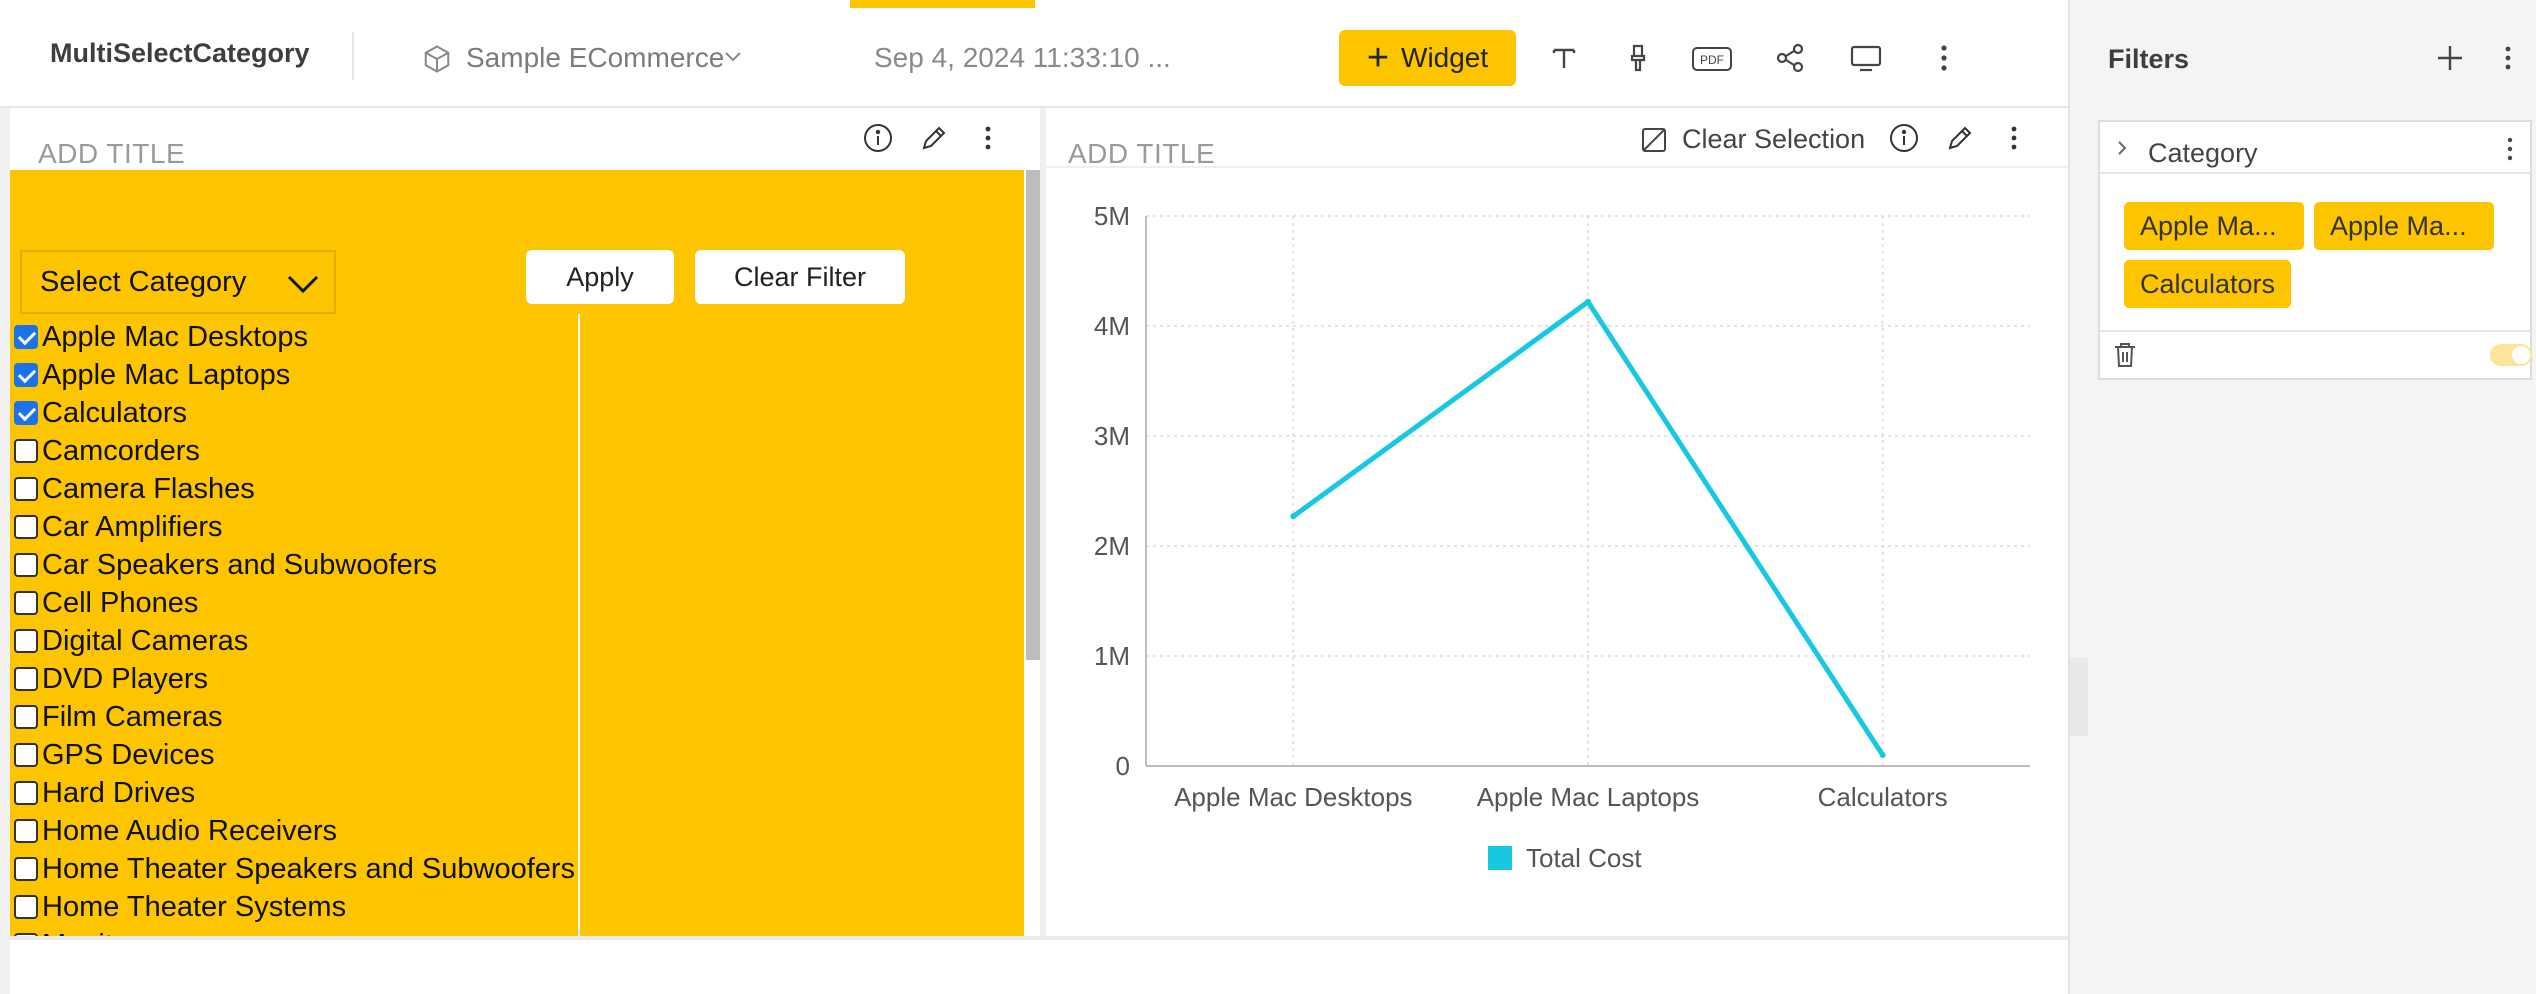 This screenshot has width=2536, height=994. I want to click on category-option-label: DVD Players, so click(125, 678).